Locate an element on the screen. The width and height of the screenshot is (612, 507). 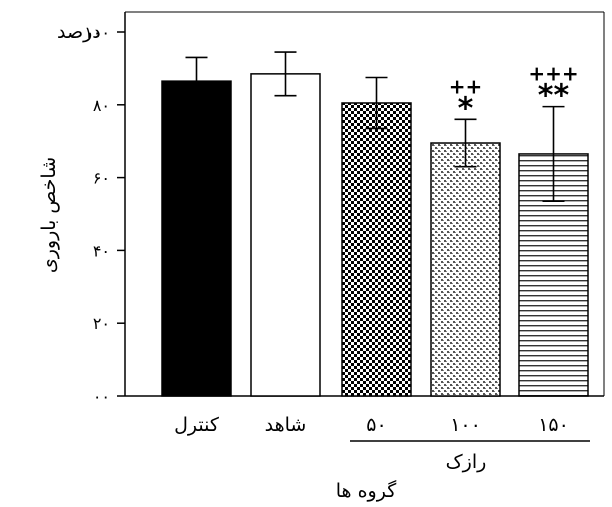
category-labels: کنترل شاهد ۵۰ ۱۰۰ ۱۵۰ is located at coordinates (371, 425).